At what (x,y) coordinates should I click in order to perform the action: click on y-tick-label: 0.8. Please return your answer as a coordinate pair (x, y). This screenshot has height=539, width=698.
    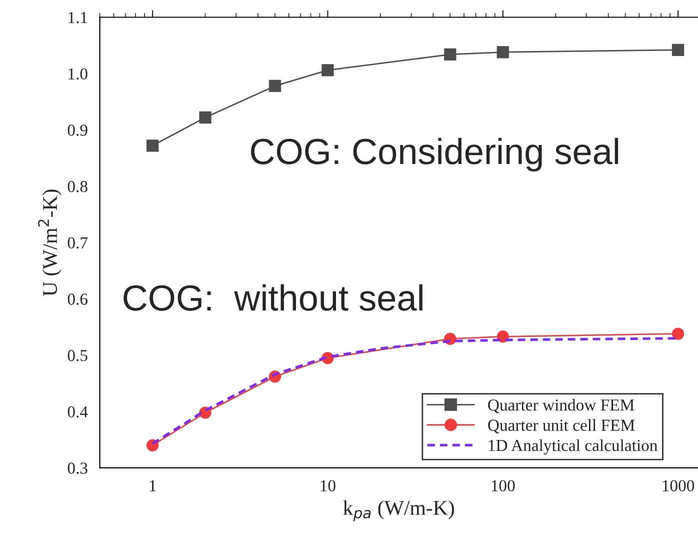
    Looking at the image, I should click on (78, 186).